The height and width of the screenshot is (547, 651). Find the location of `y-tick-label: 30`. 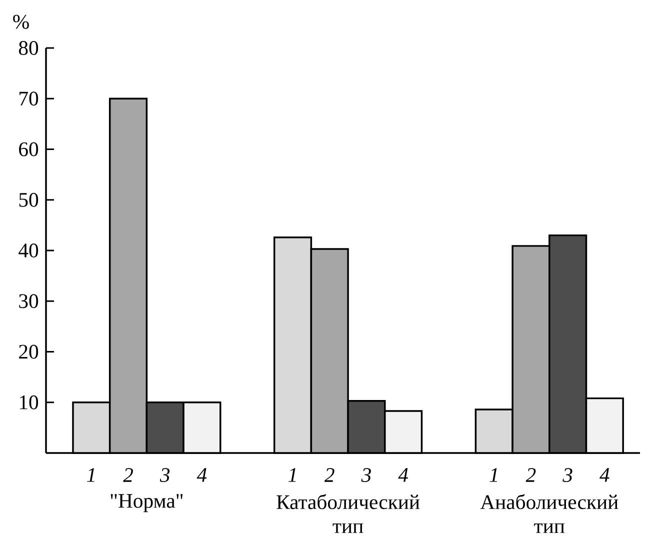

y-tick-label: 30 is located at coordinates (28, 301).